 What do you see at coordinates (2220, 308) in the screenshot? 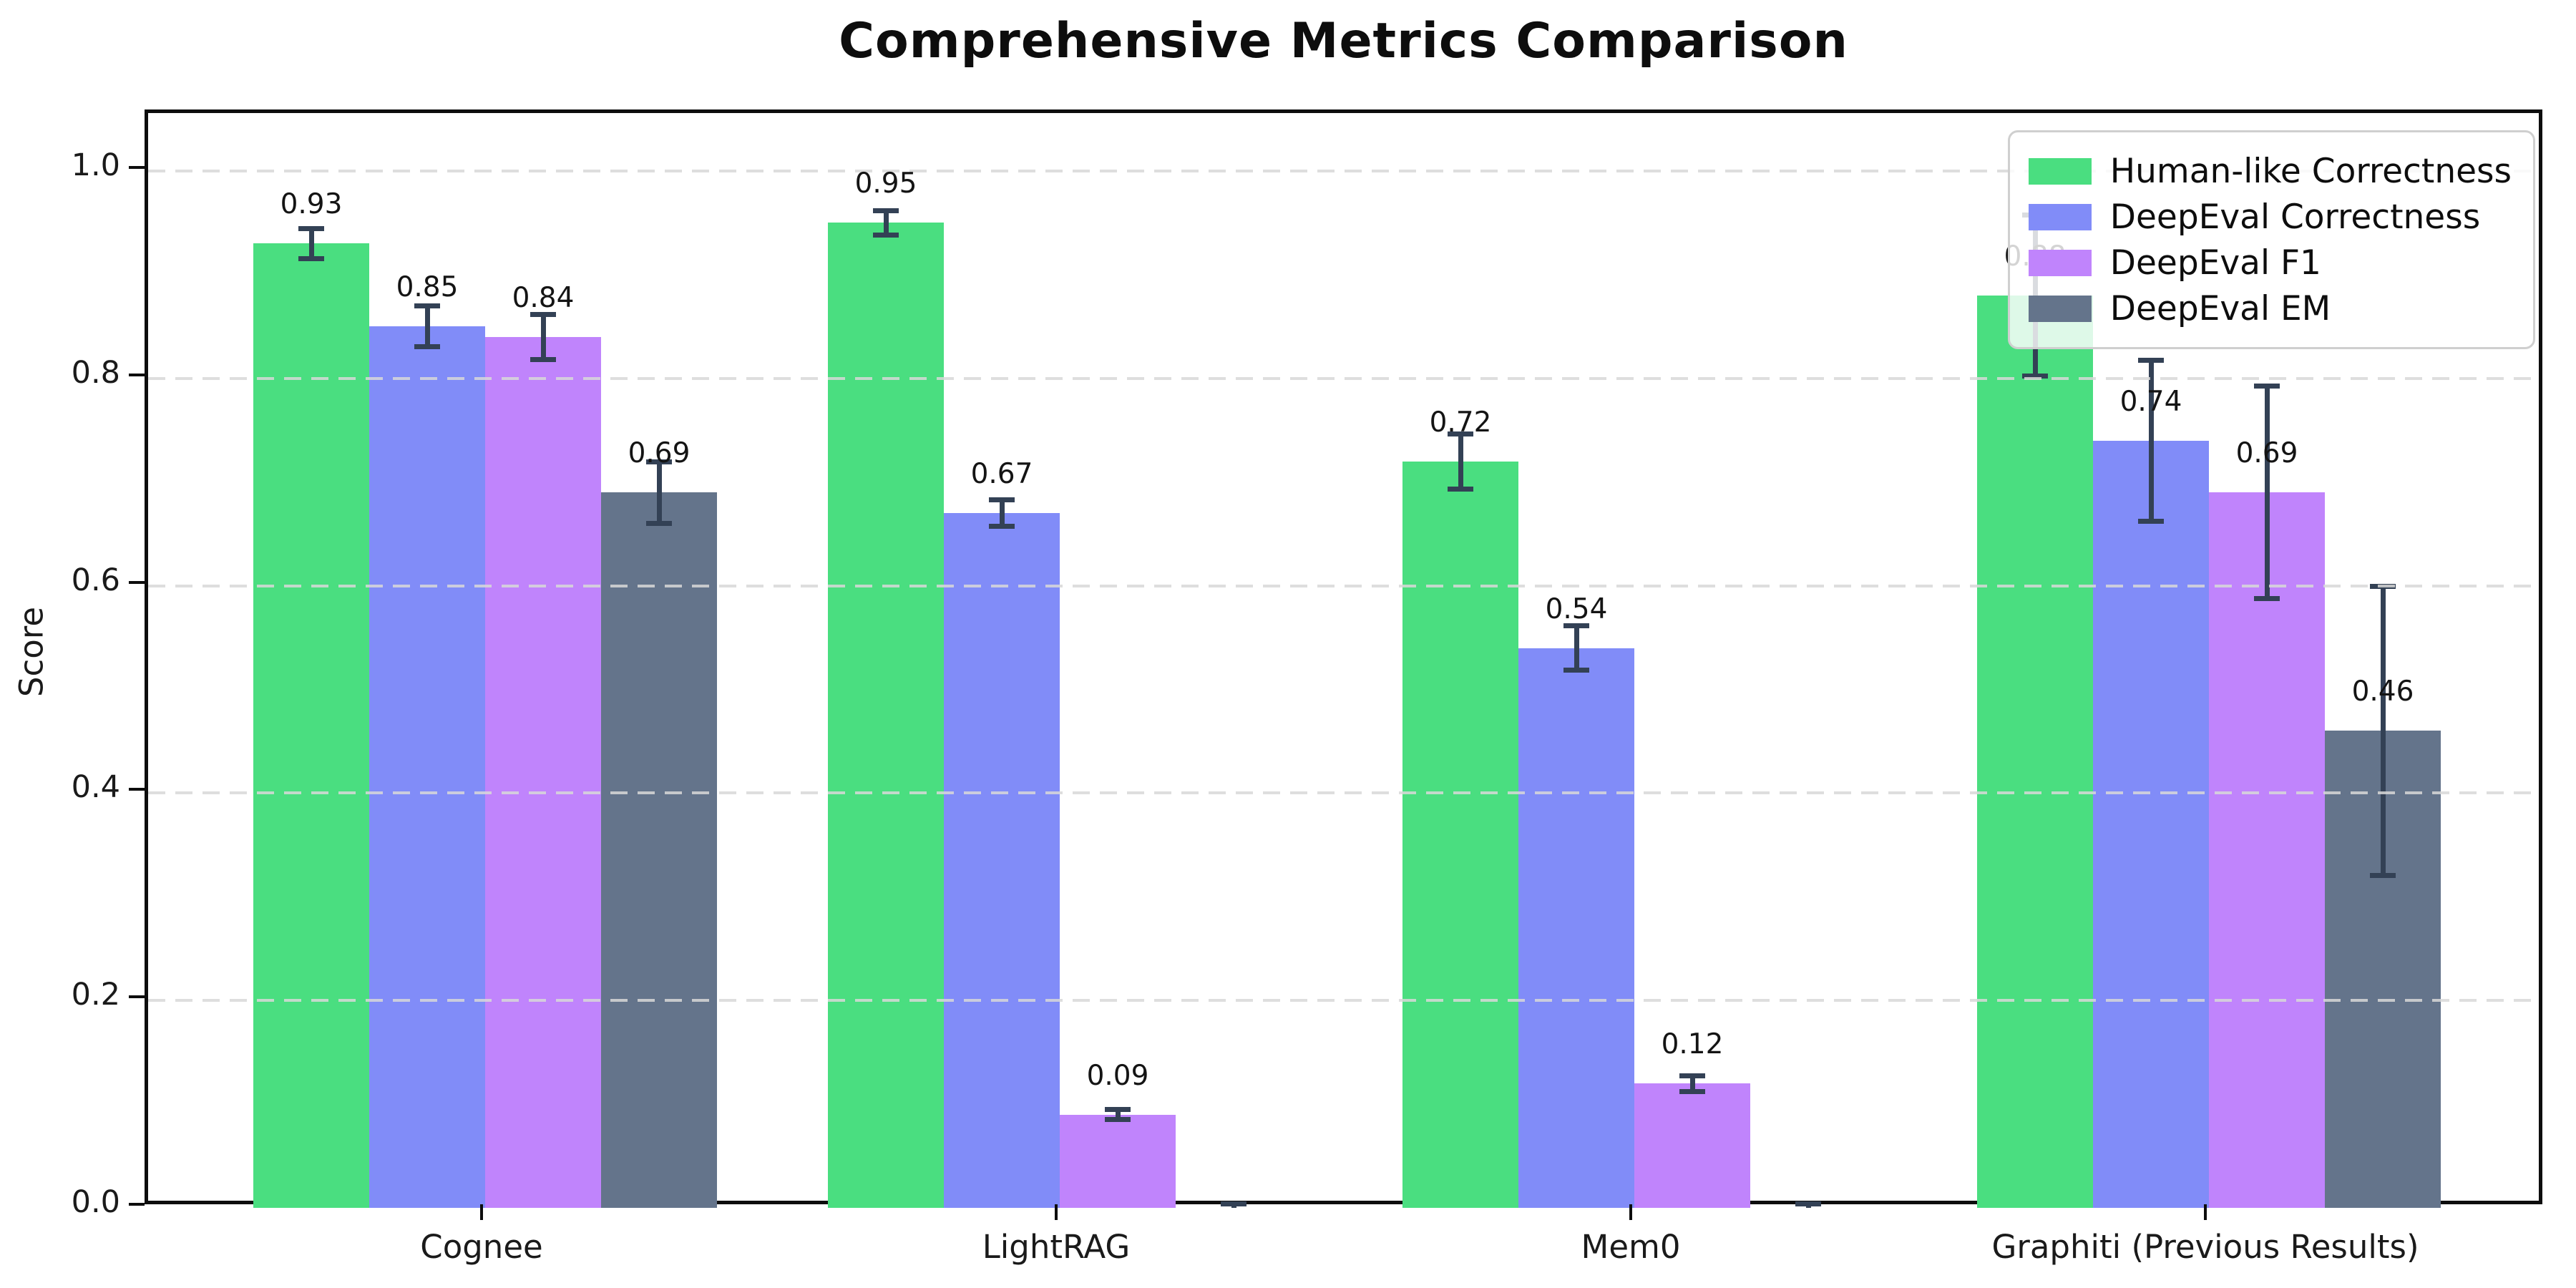
I see `legend-label: DeepEval EM` at bounding box center [2220, 308].